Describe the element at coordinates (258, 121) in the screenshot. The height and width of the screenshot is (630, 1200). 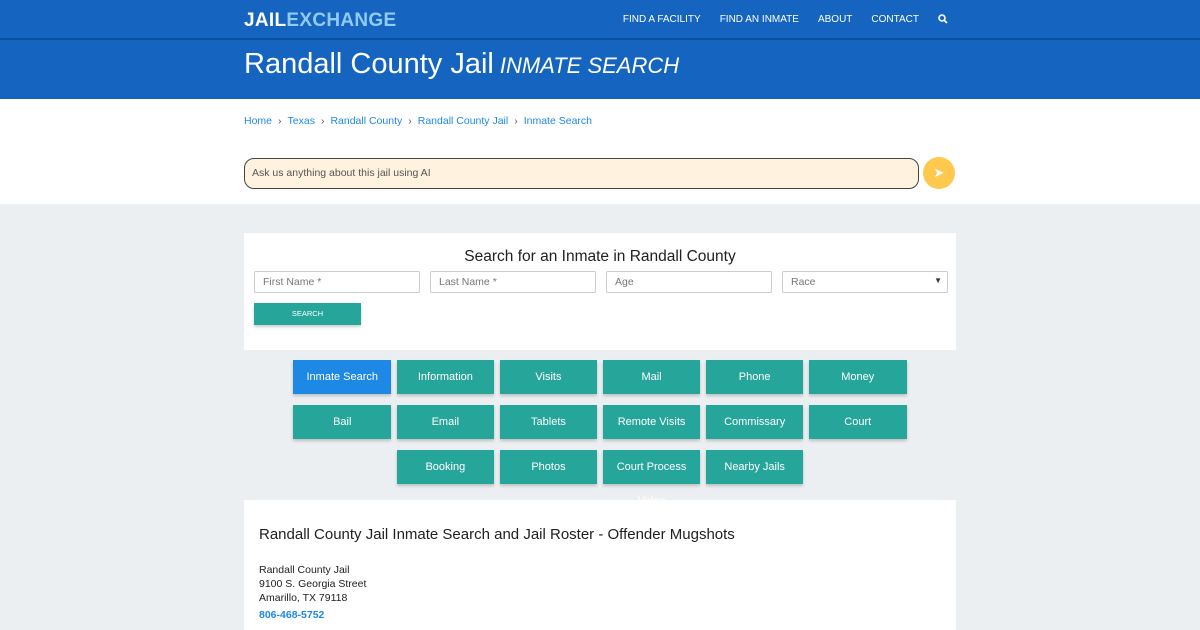
I see `crumb-home: Home` at that location.